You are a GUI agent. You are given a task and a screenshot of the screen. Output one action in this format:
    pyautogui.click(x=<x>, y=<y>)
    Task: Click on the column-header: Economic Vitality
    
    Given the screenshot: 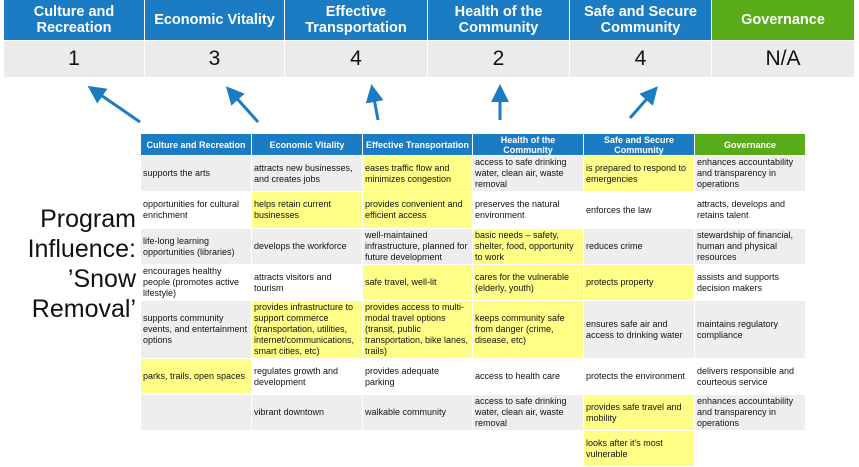 What is the action you would take?
    pyautogui.click(x=307, y=144)
    